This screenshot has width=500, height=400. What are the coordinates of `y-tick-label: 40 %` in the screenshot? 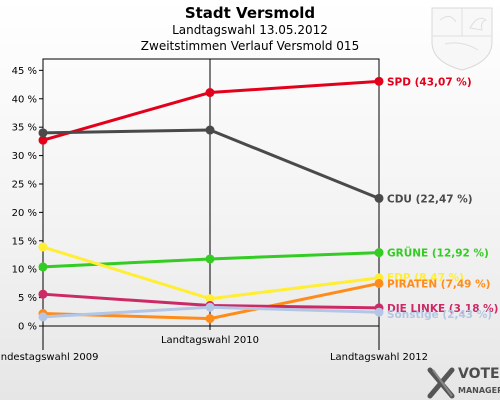 It's located at (24, 99).